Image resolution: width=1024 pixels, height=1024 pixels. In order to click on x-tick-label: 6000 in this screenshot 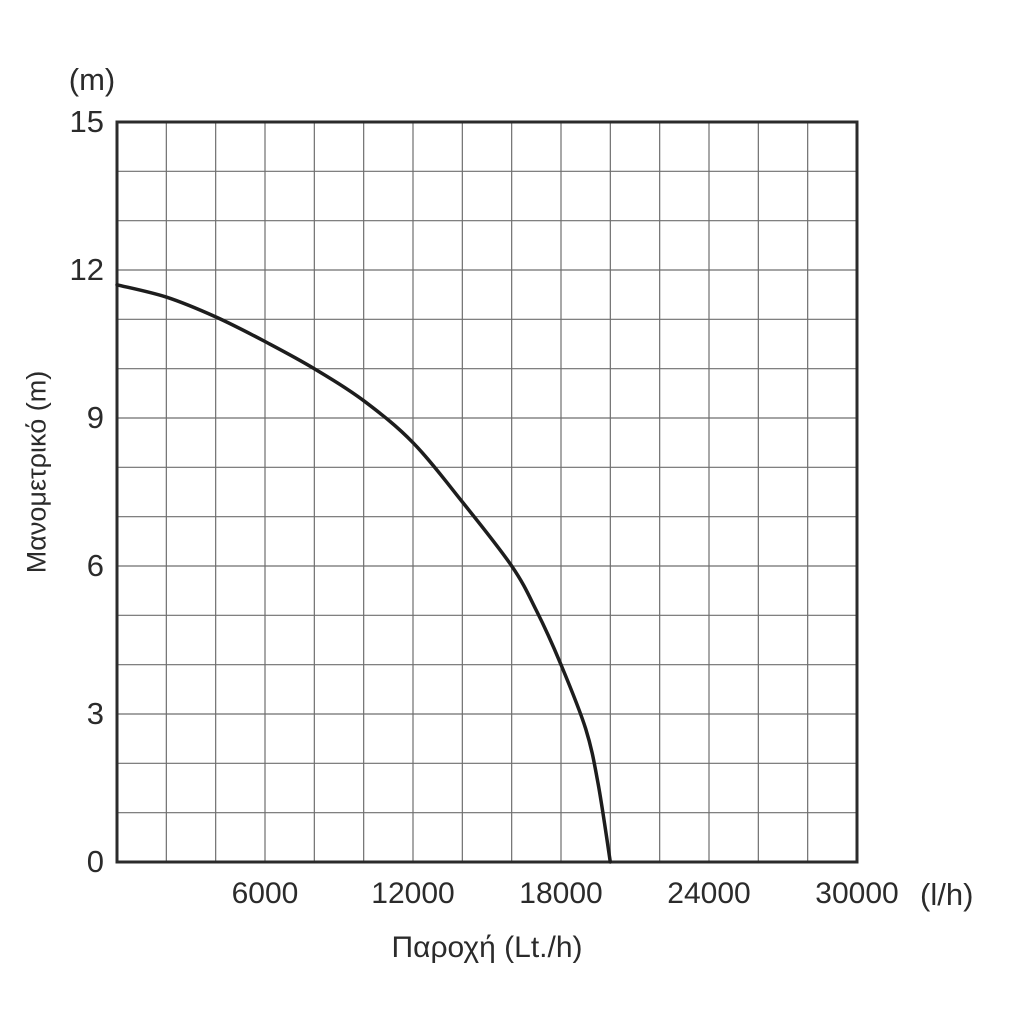, I will do `click(265, 893)`.